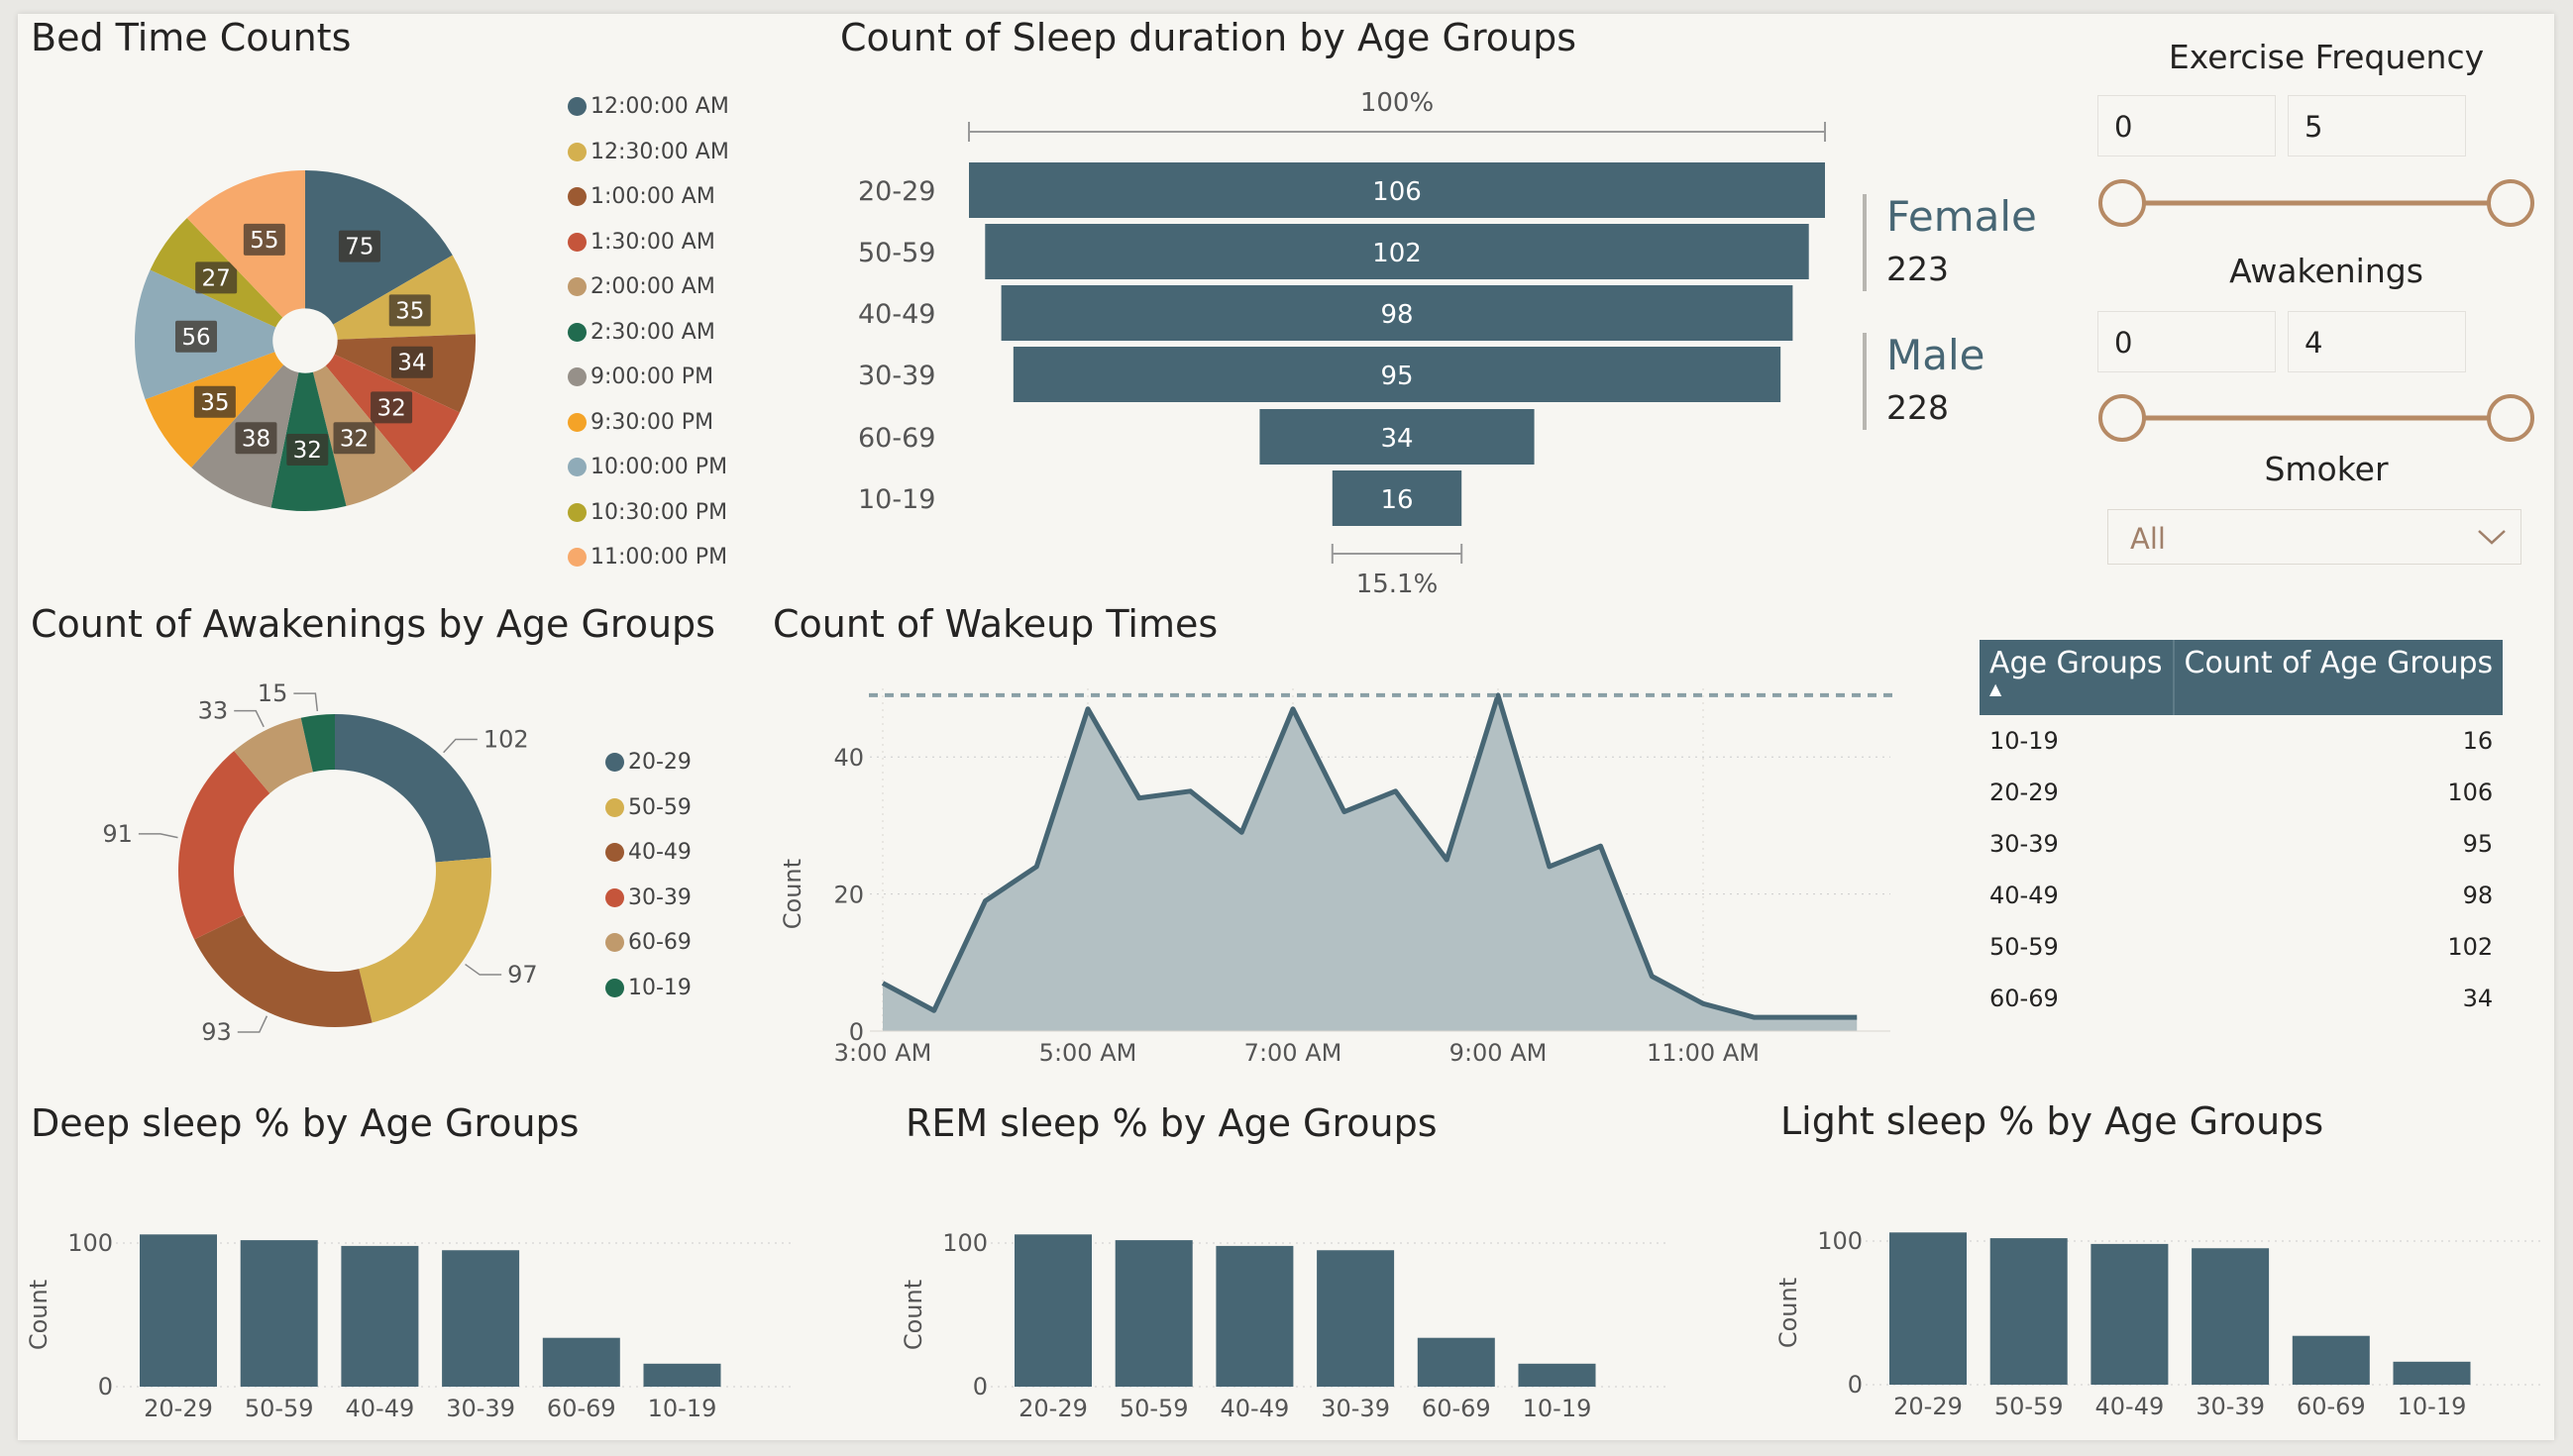 Image resolution: width=2573 pixels, height=1456 pixels. I want to click on exercise-min-input: 0, so click(2186, 125).